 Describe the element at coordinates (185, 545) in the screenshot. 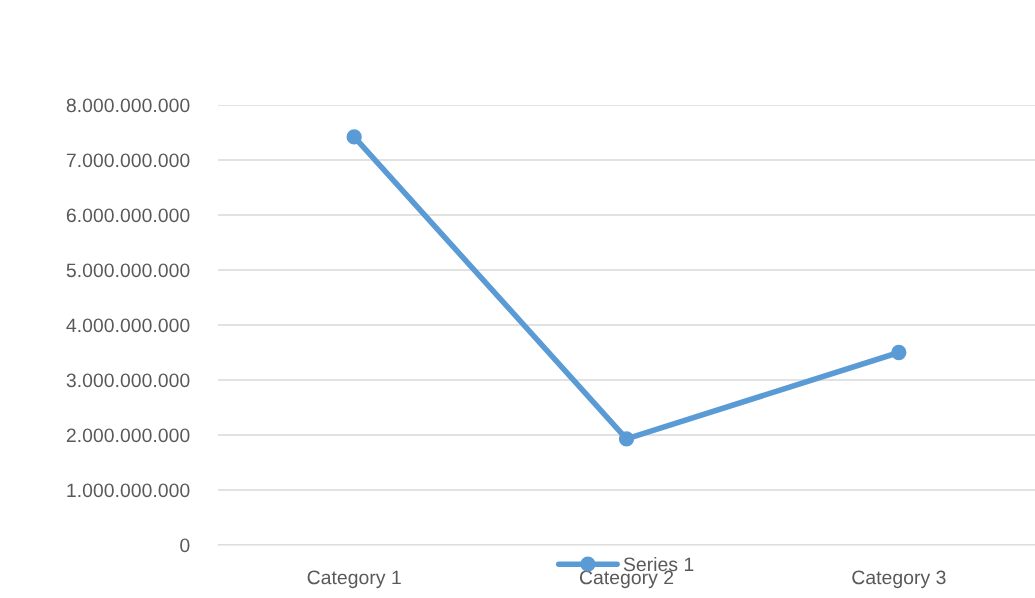

I see `y-tick-label: 0` at that location.